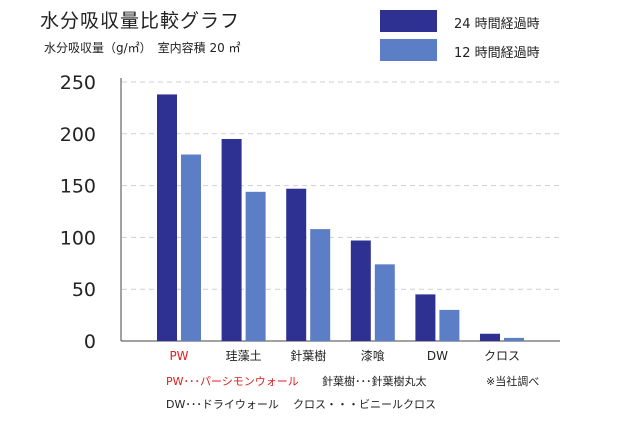 This screenshot has height=425, width=640. I want to click on y-tick-label-4: 200, so click(78, 135).